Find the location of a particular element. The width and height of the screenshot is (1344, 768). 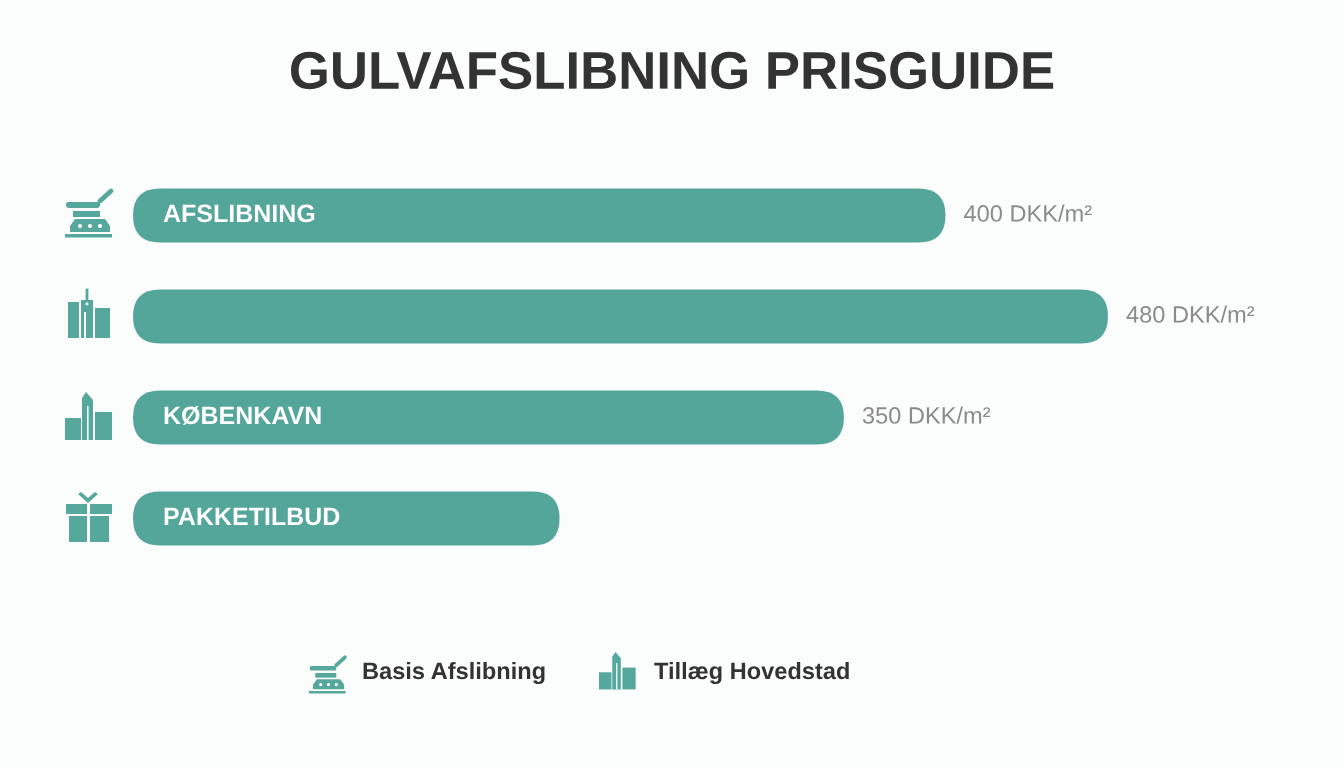

data-label: 400 DKK/m² is located at coordinates (1028, 213).